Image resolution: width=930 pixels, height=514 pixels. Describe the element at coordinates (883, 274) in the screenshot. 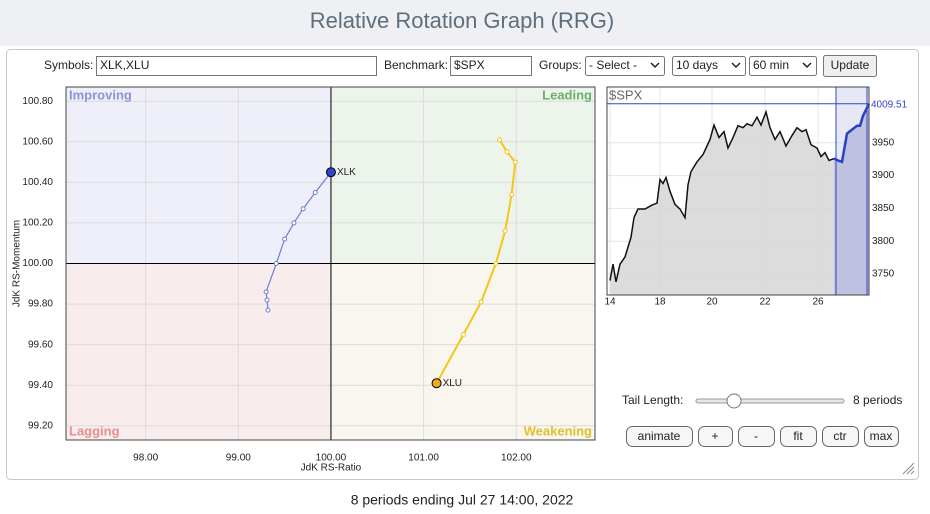

I see `y-tick-label: 3750` at that location.